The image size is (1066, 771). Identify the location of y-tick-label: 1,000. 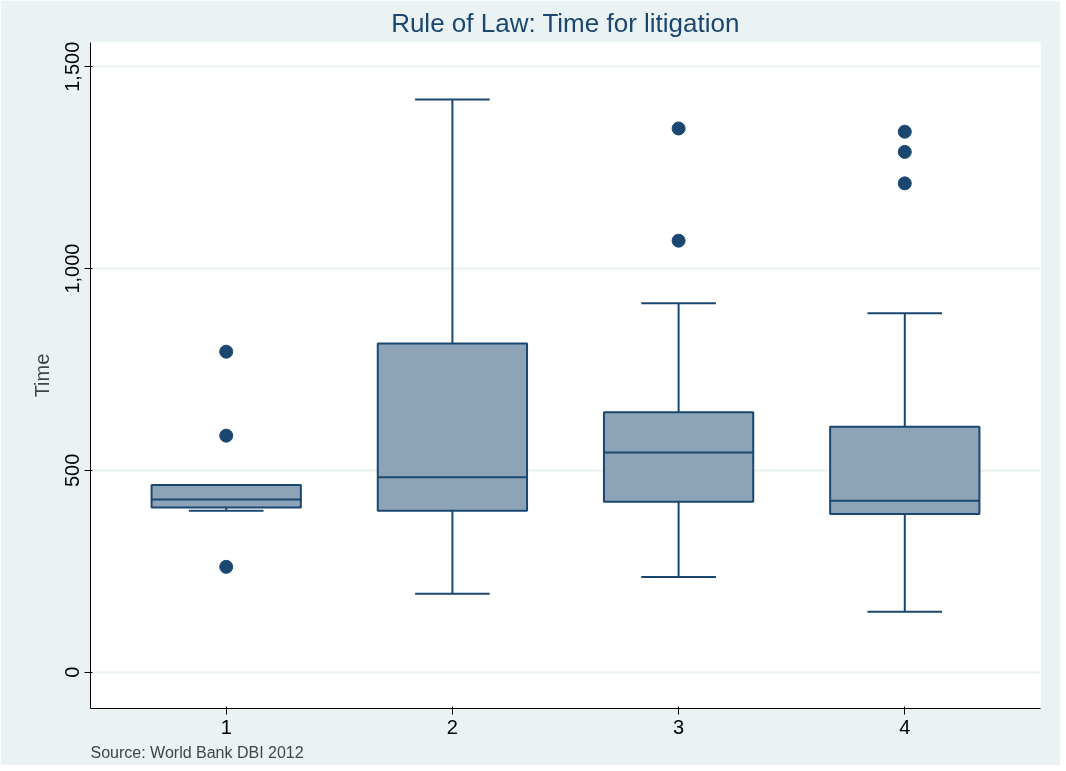
(72, 268).